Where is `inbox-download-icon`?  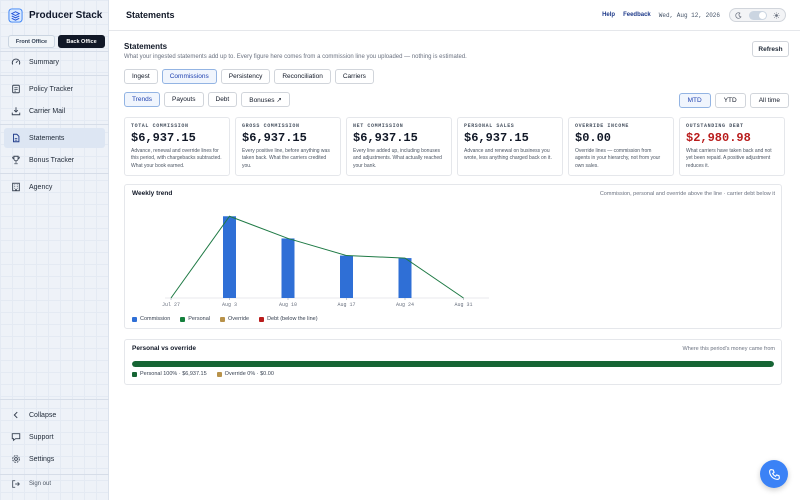
inbox-download-icon is located at coordinates (16, 111).